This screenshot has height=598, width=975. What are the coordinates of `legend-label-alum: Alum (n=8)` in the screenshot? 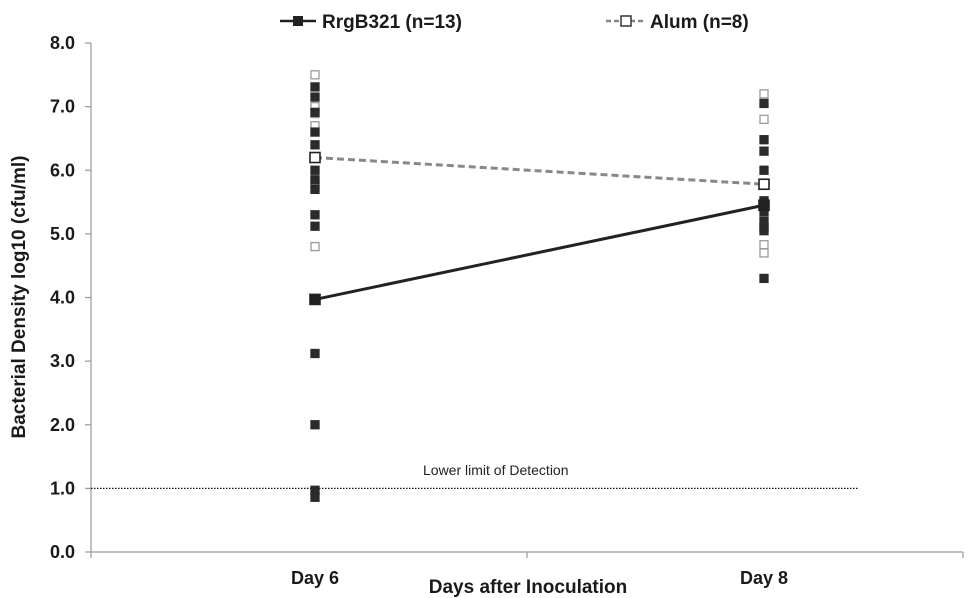 It's located at (699, 22).